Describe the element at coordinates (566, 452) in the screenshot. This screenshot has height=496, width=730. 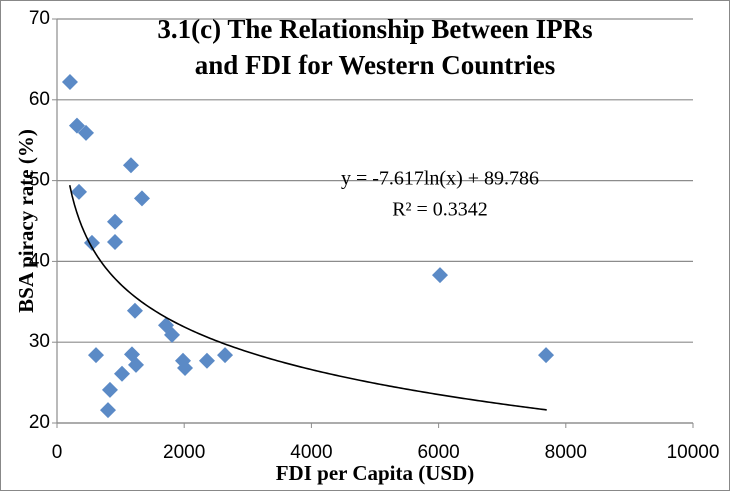
I see `x-tick-label: 8000` at that location.